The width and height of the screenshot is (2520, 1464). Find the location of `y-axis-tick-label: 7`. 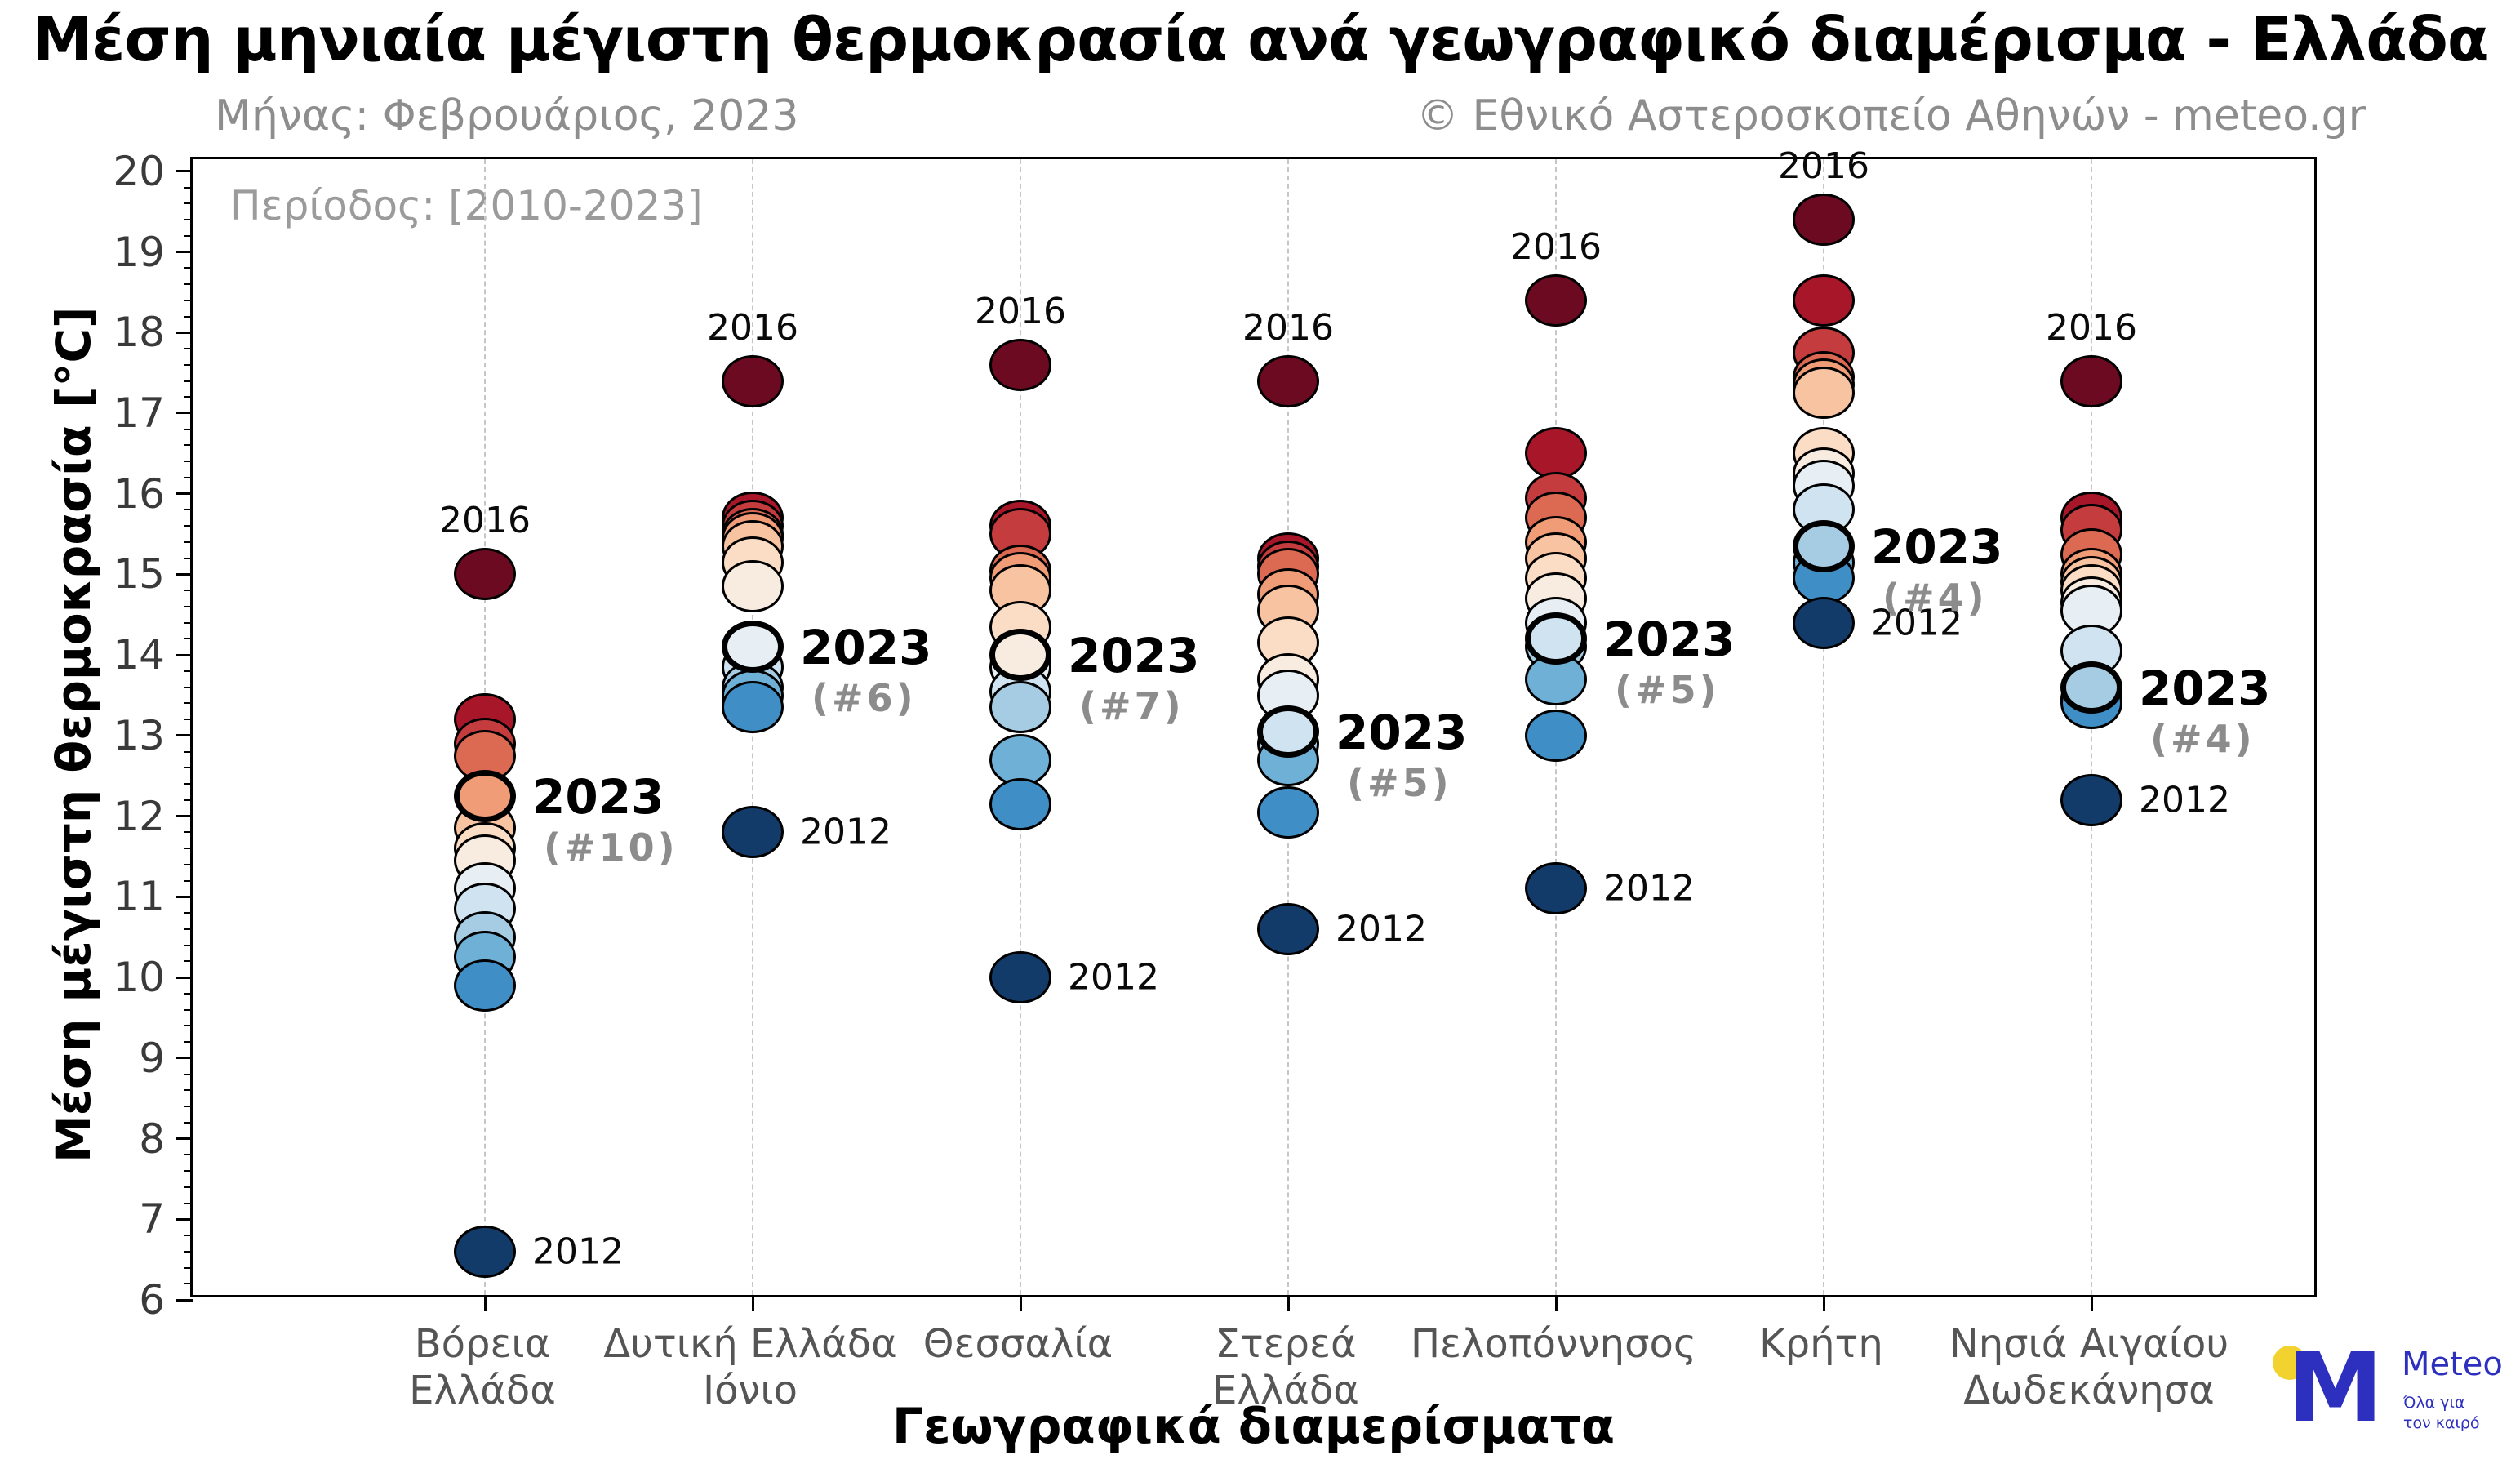

y-axis-tick-label: 7 is located at coordinates (152, 1219).